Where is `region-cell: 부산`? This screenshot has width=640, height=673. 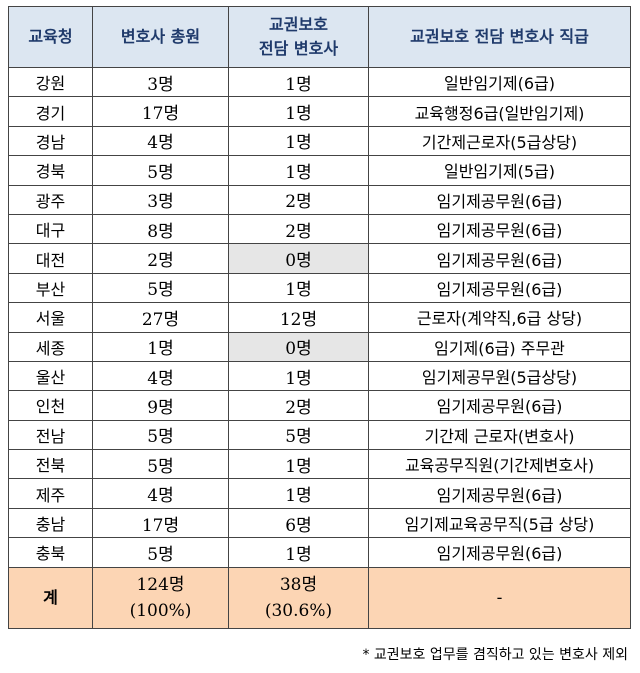
region-cell: 부산 is located at coordinates (50, 288).